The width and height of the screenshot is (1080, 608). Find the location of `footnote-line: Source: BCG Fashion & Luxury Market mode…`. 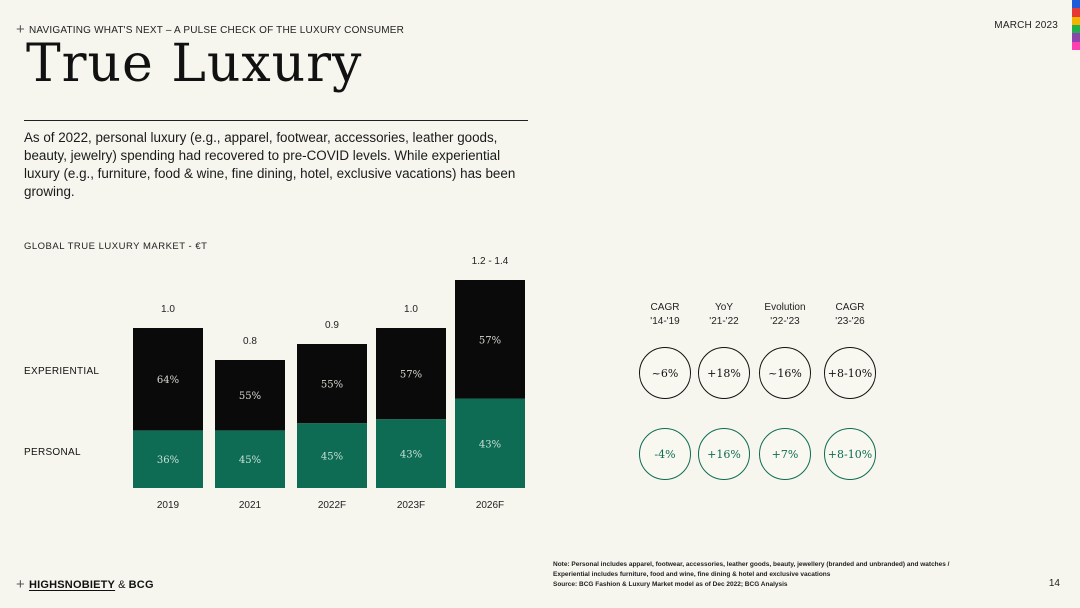

footnote-line: Source: BCG Fashion & Luxury Market mode… is located at coordinates (670, 584).